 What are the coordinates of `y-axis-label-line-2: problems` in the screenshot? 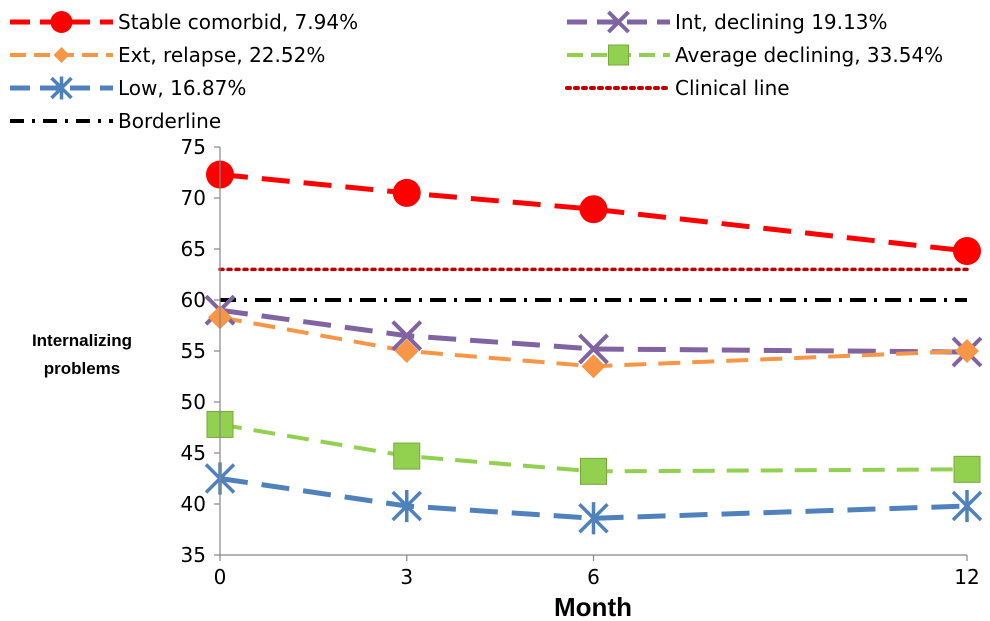 It's located at (82, 368).